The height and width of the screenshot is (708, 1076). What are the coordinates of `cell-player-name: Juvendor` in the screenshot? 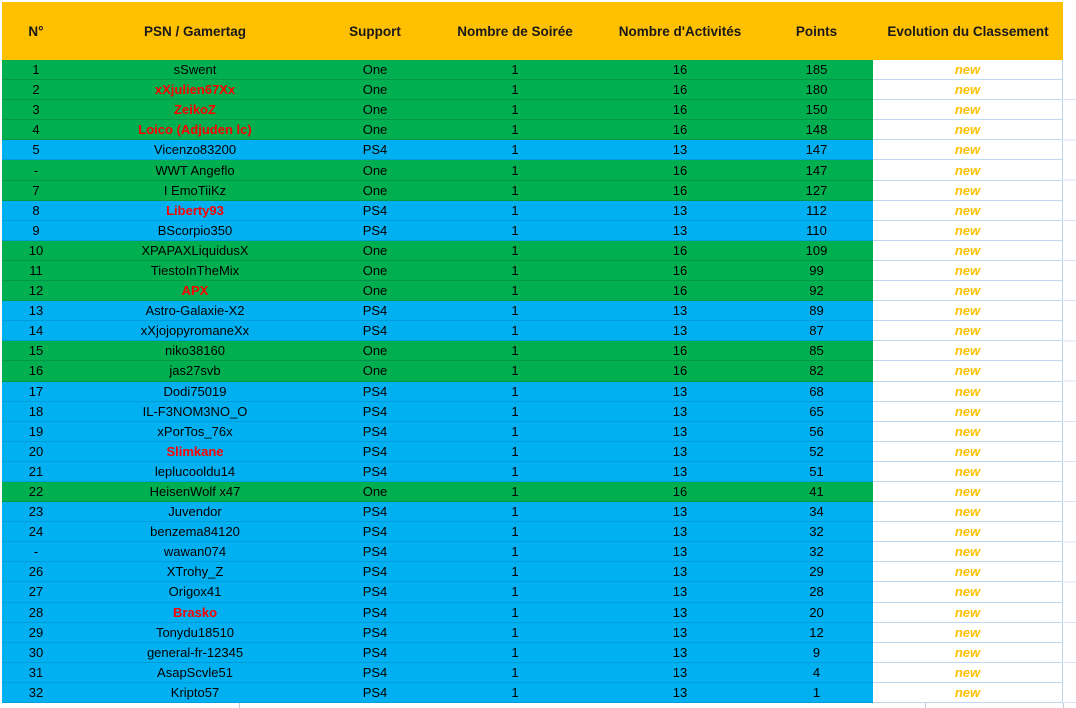 It's located at (195, 512).